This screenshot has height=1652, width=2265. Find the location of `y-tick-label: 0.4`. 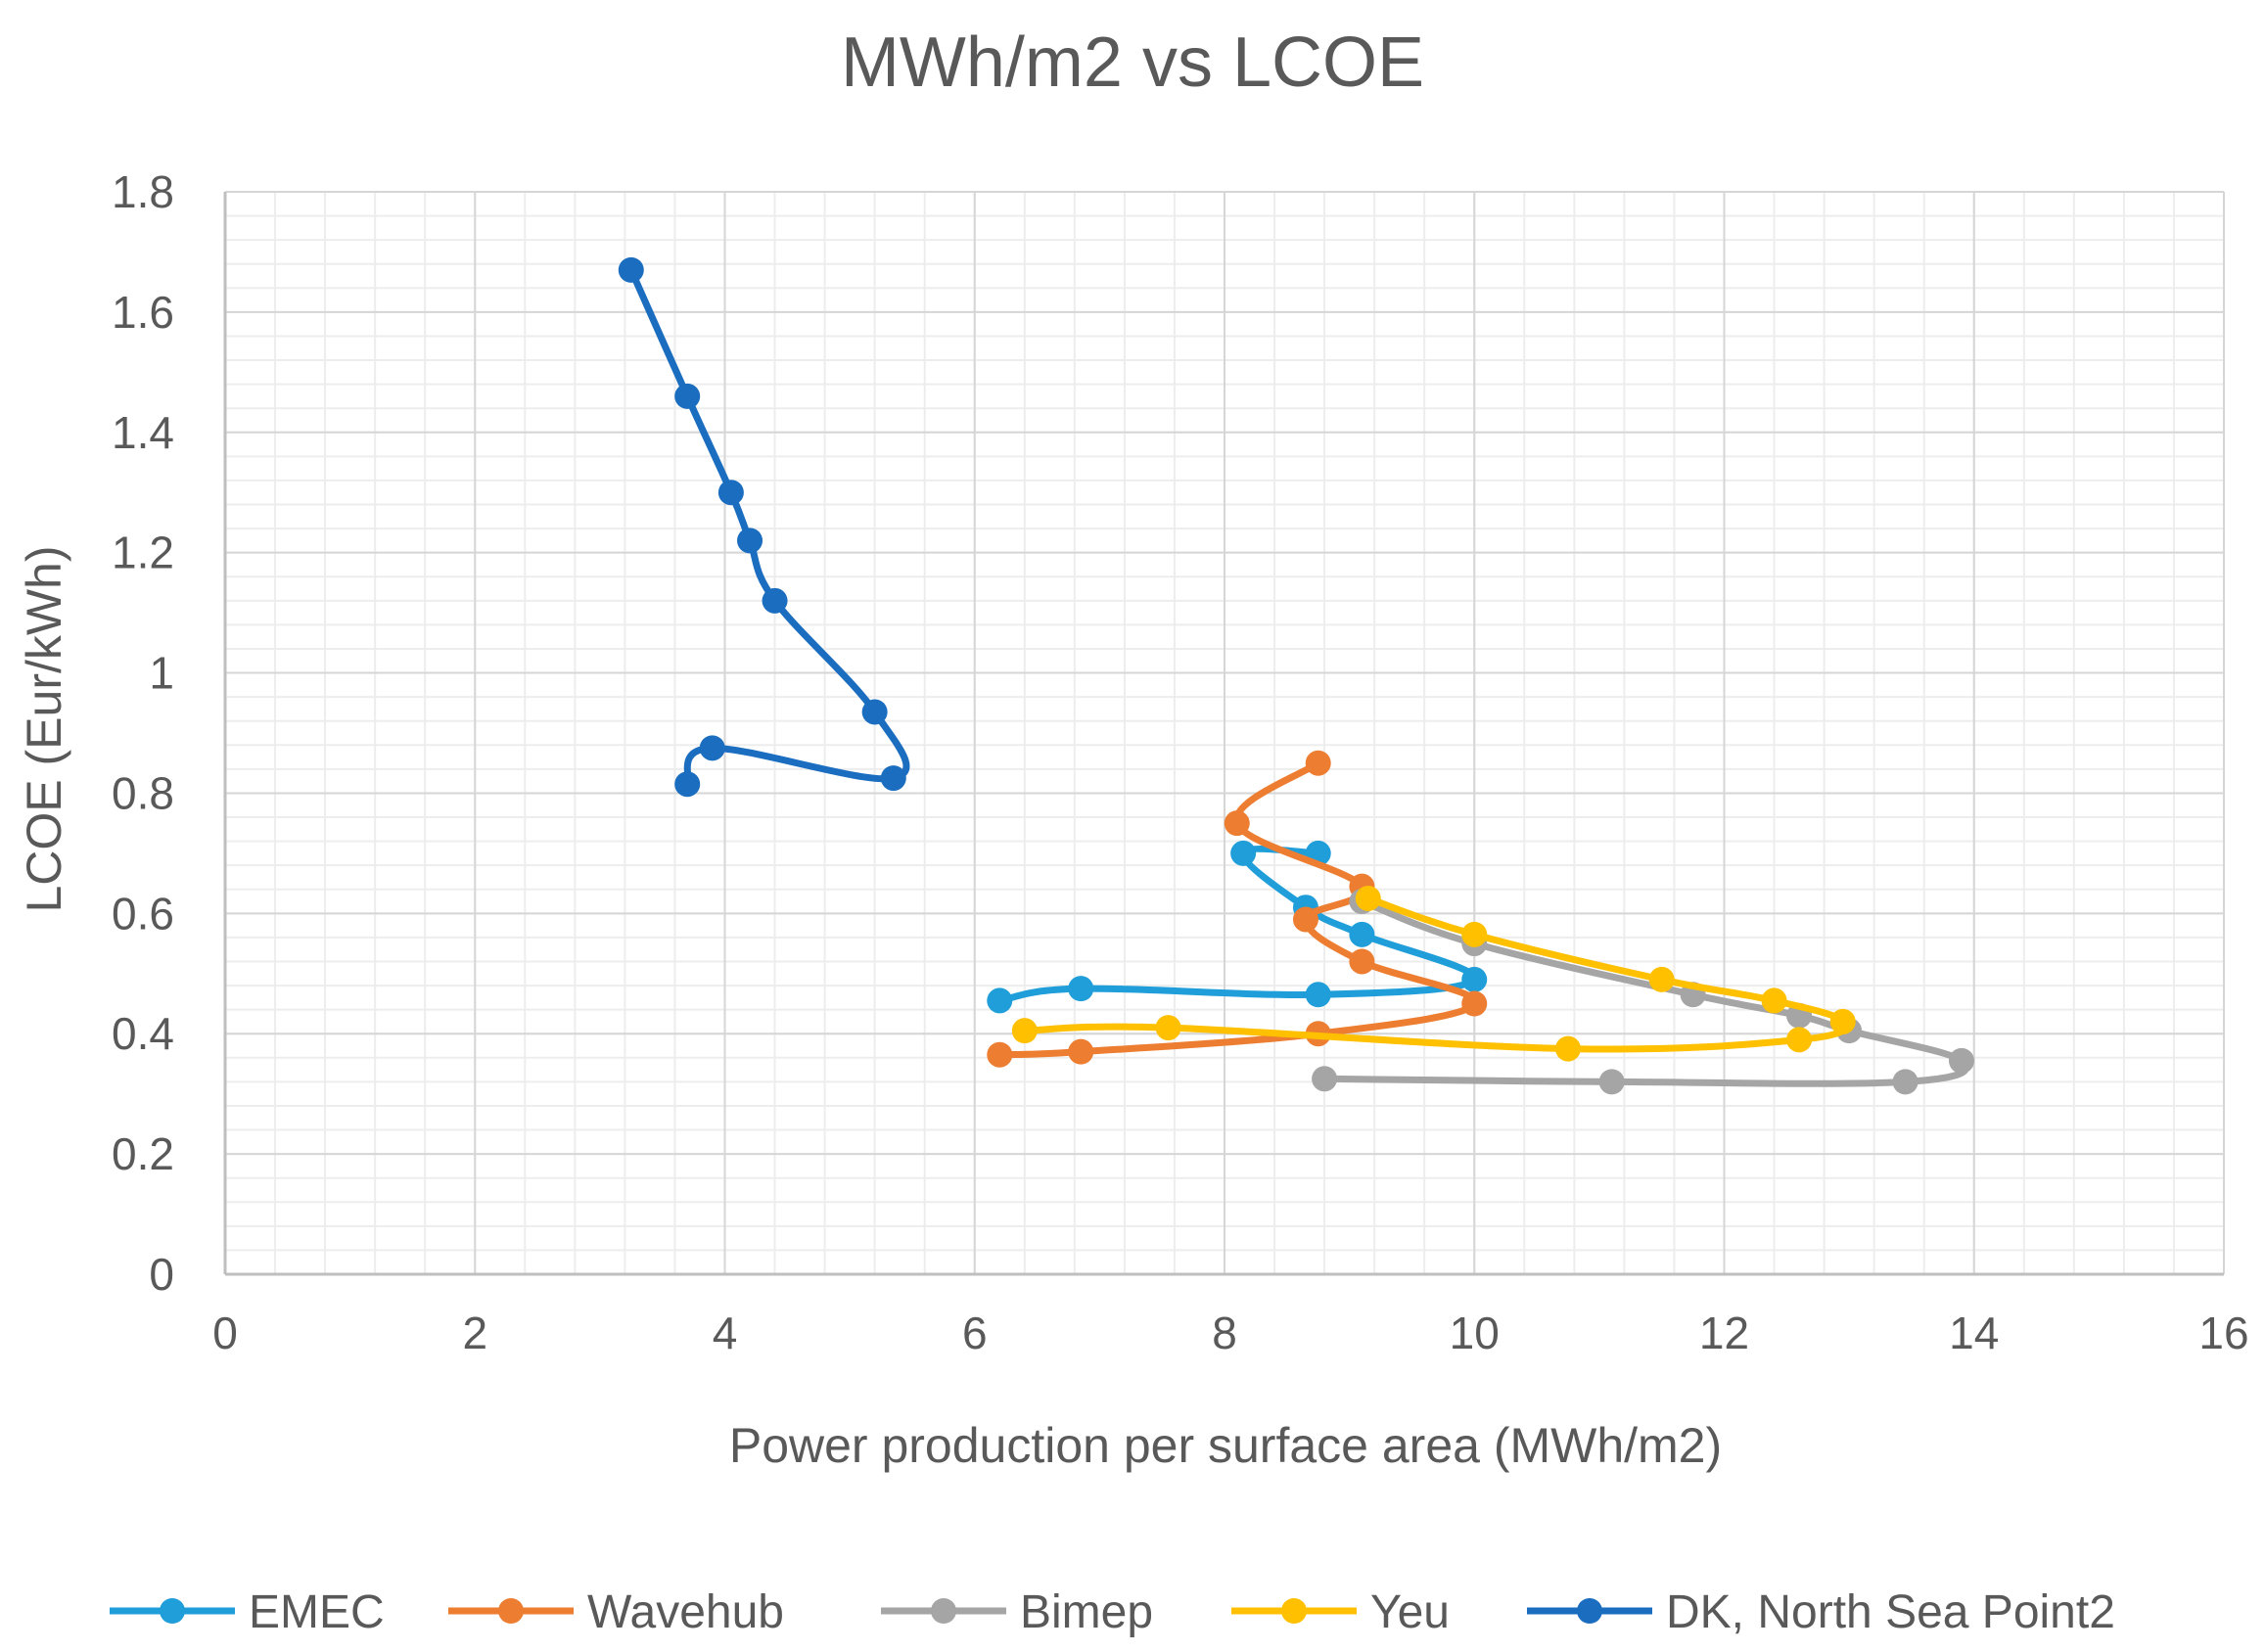

y-tick-label: 0.4 is located at coordinates (143, 1033).